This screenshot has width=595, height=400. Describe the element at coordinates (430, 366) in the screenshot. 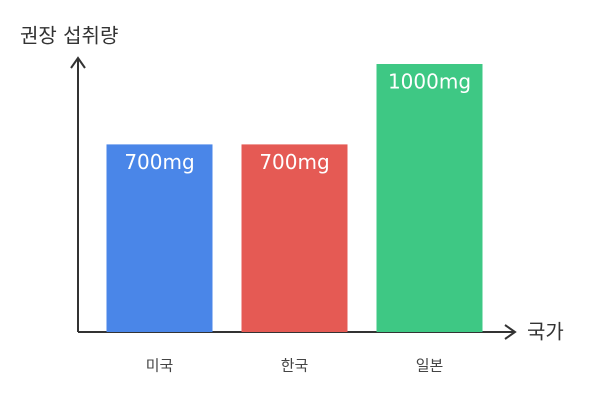

I see `x-tick-label: 일본` at that location.